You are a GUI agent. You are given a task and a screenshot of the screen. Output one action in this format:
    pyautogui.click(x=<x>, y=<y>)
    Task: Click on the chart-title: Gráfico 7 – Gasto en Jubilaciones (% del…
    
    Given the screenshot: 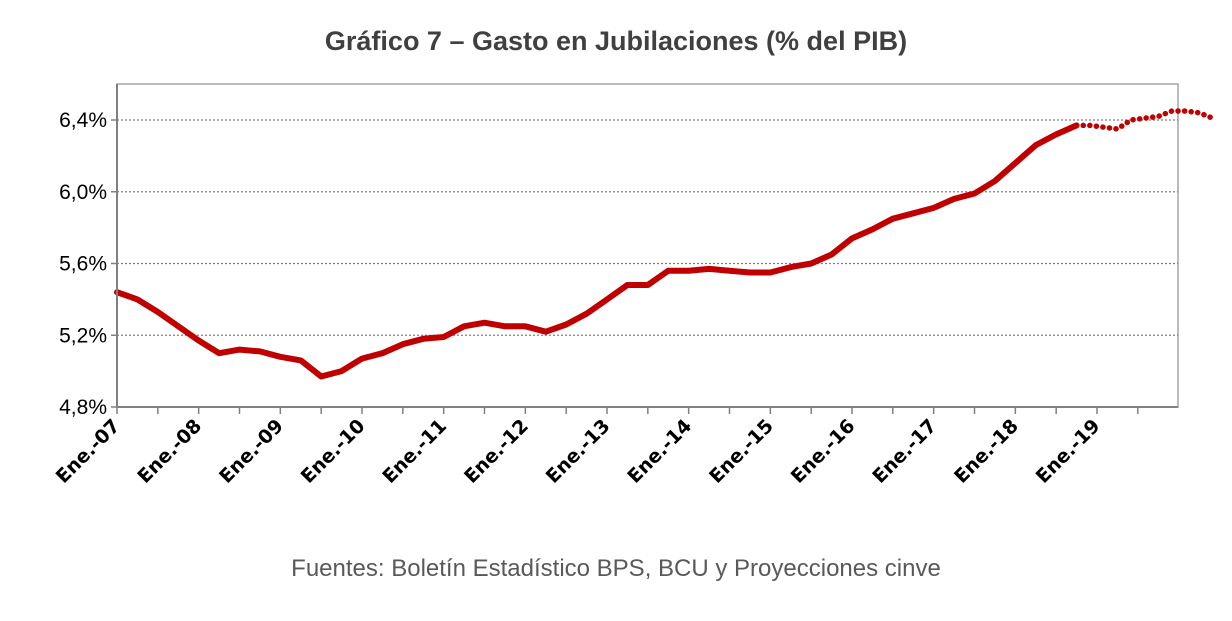 What is the action you would take?
    pyautogui.click(x=616, y=41)
    